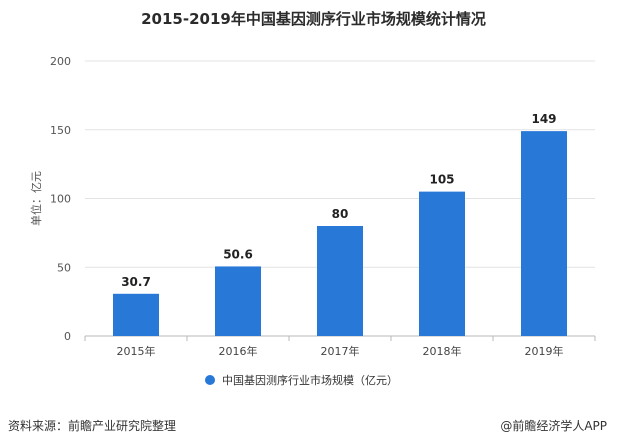  I want to click on legend: 中国基因测序行业市场规模（亿元）, so click(301, 380).